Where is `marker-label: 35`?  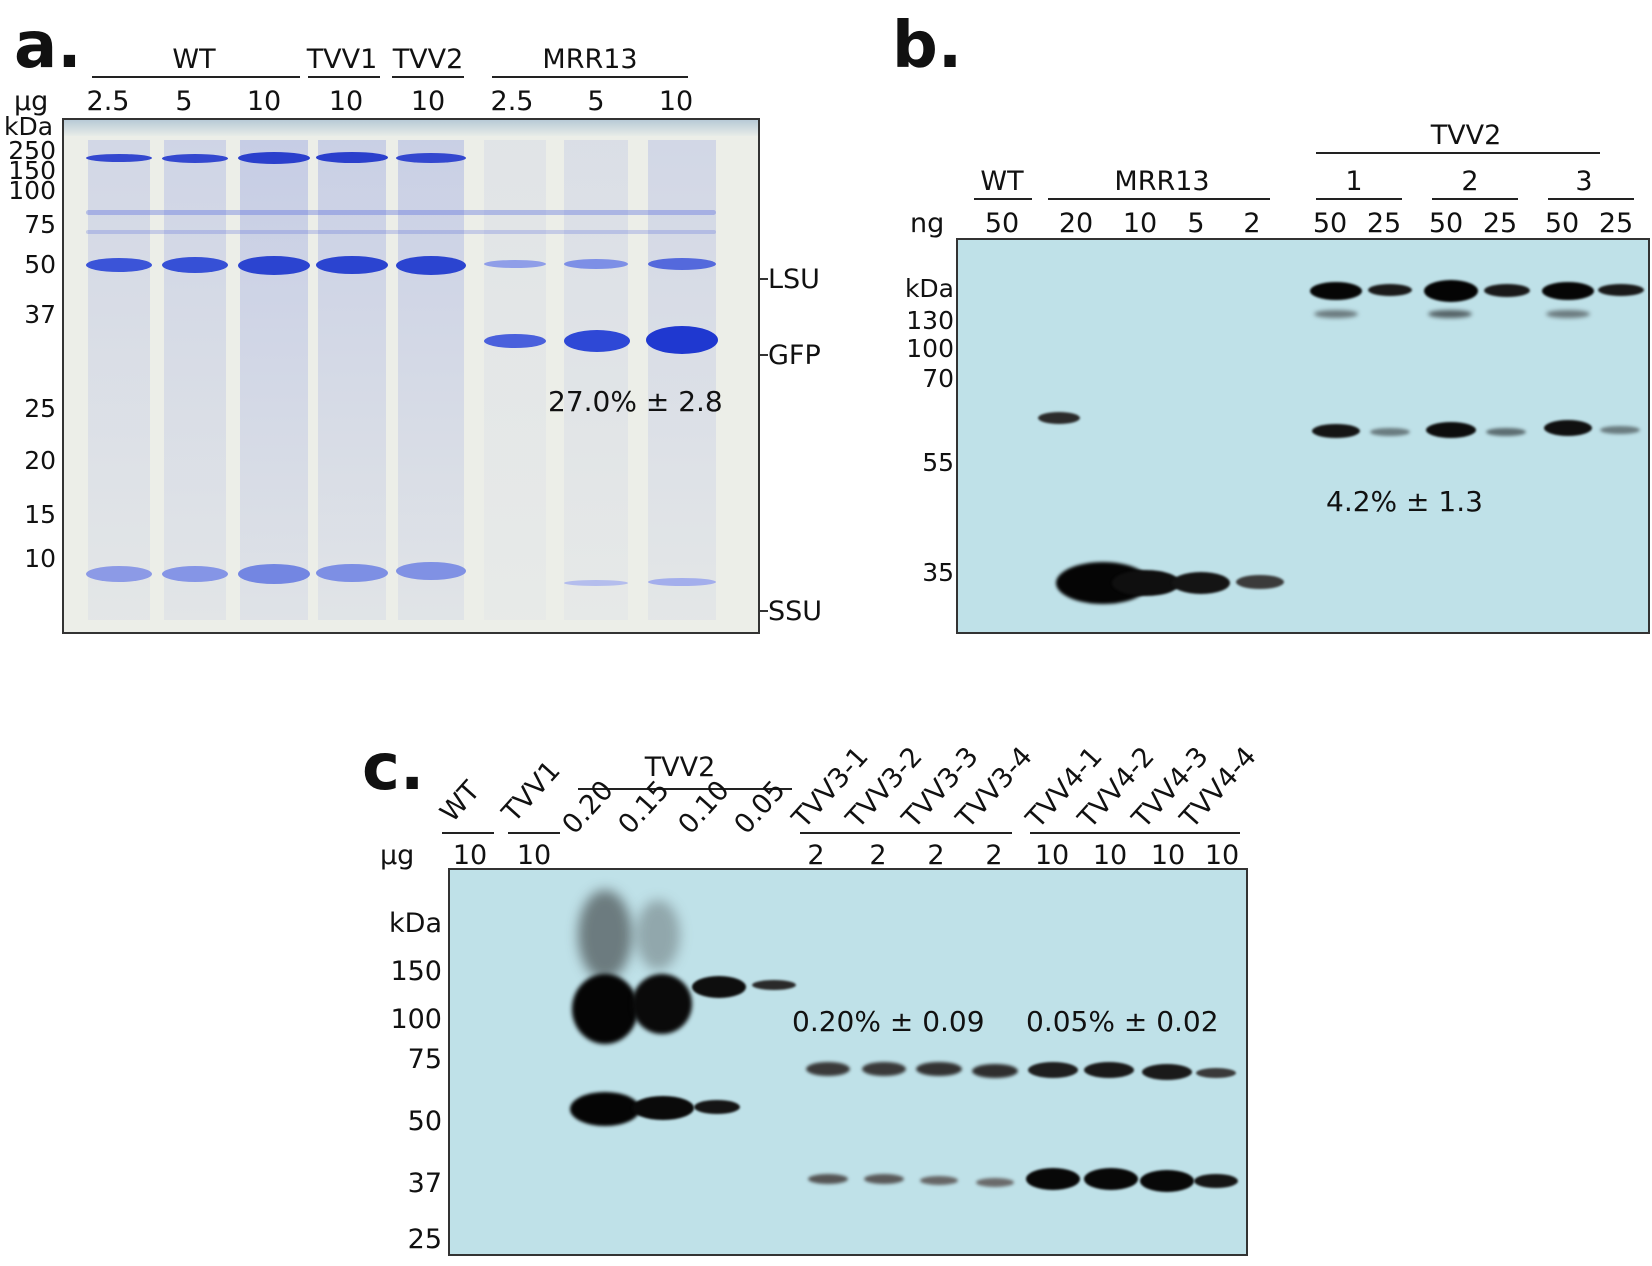 marker-label: 35 is located at coordinates (938, 572).